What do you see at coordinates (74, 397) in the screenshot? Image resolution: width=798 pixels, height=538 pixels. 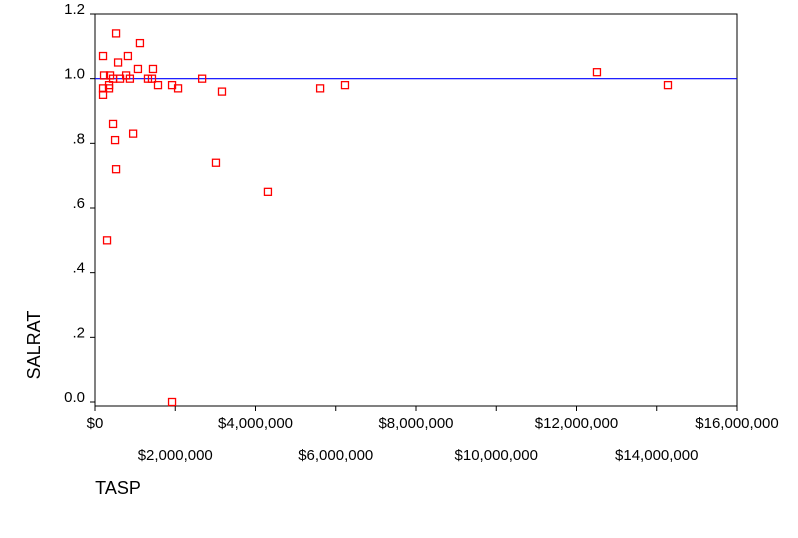 I see `y-tick-label: 0.0` at bounding box center [74, 397].